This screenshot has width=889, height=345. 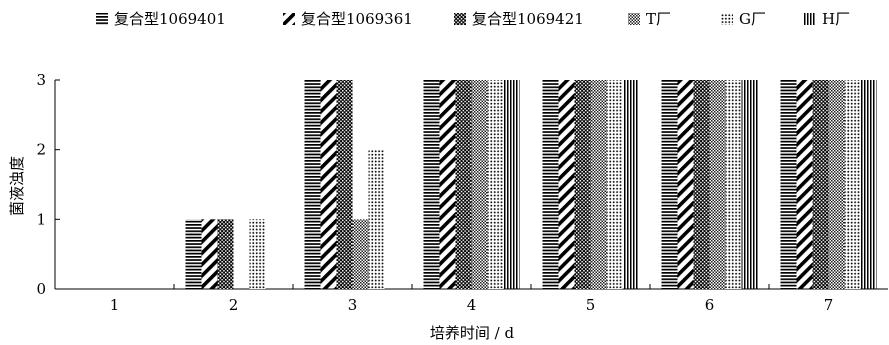 I want to click on legend-label: H厂, so click(x=836, y=19).